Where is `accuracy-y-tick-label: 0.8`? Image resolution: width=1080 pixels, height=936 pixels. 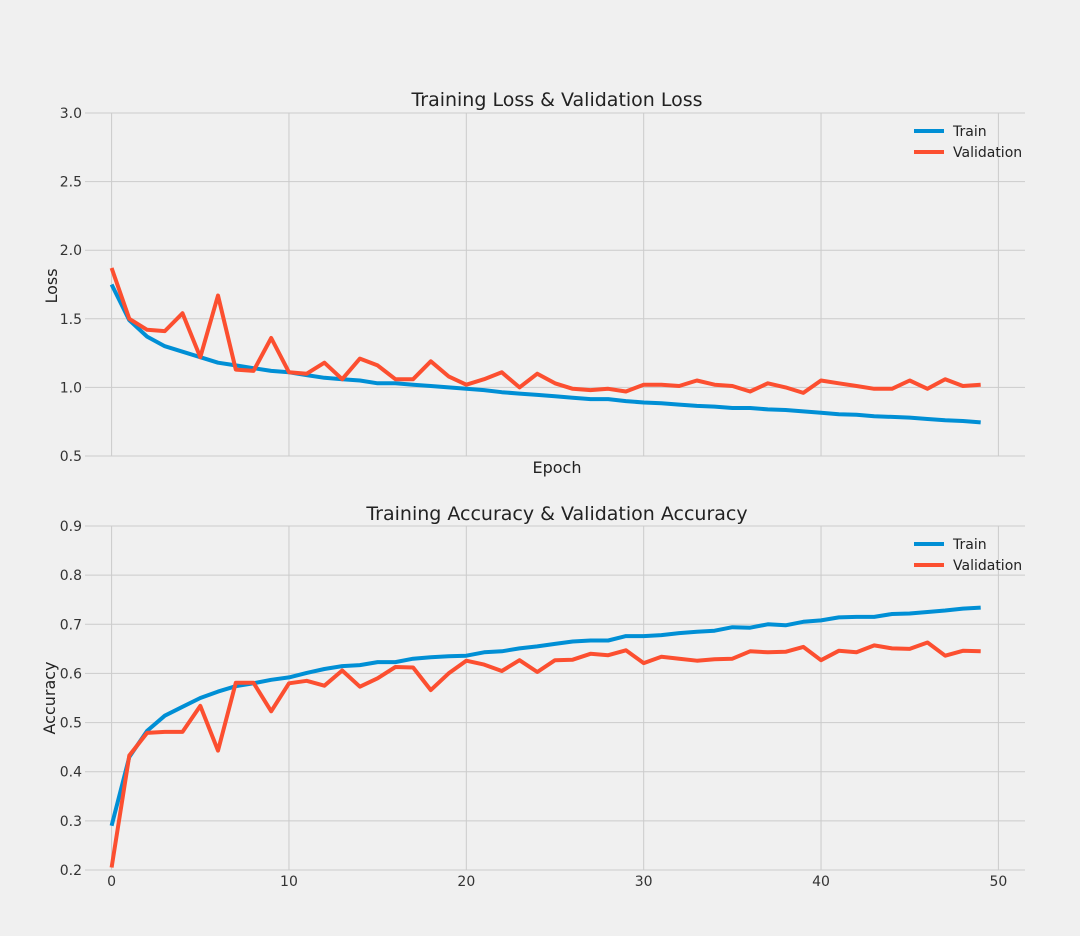 accuracy-y-tick-label: 0.8 is located at coordinates (71, 576).